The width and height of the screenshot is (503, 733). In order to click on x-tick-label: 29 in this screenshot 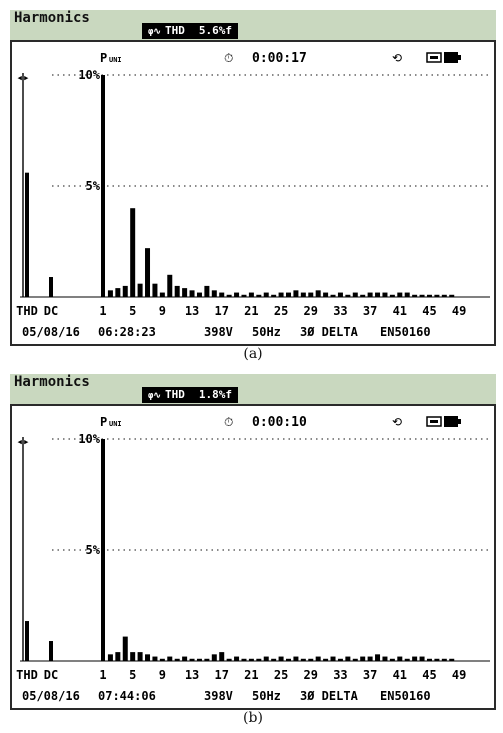, I will do `click(311, 675)`.